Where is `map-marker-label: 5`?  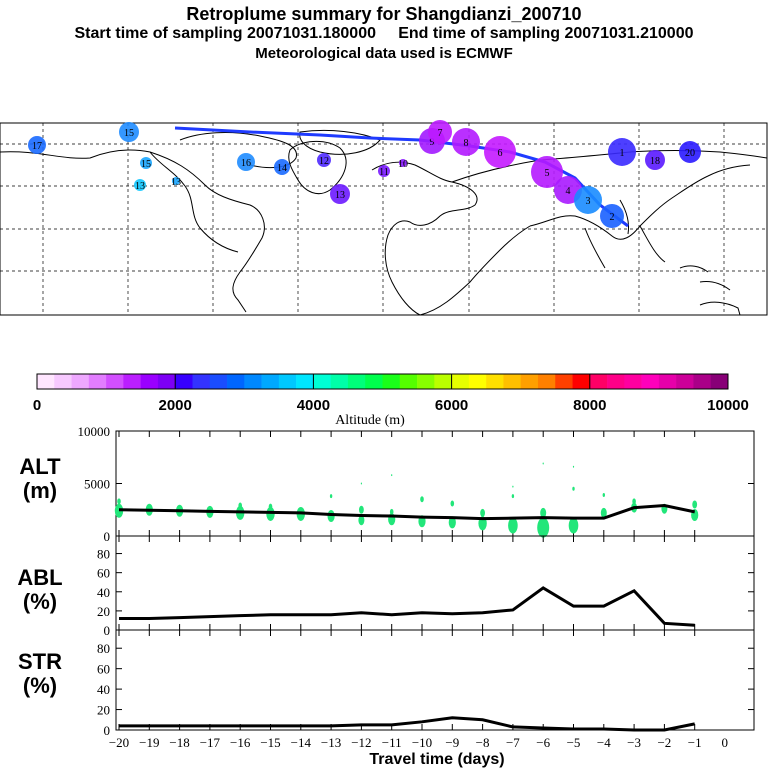 map-marker-label: 5 is located at coordinates (547, 173).